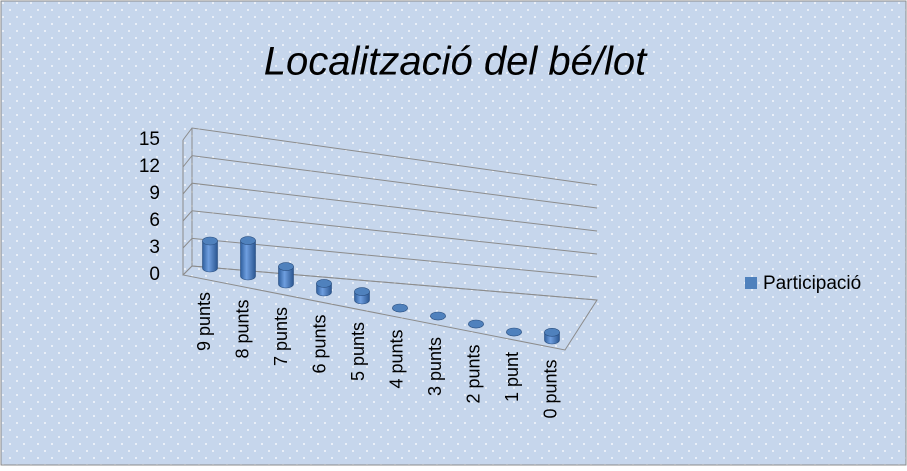 The width and height of the screenshot is (907, 471). I want to click on y-tick-label: 15, so click(149, 139).